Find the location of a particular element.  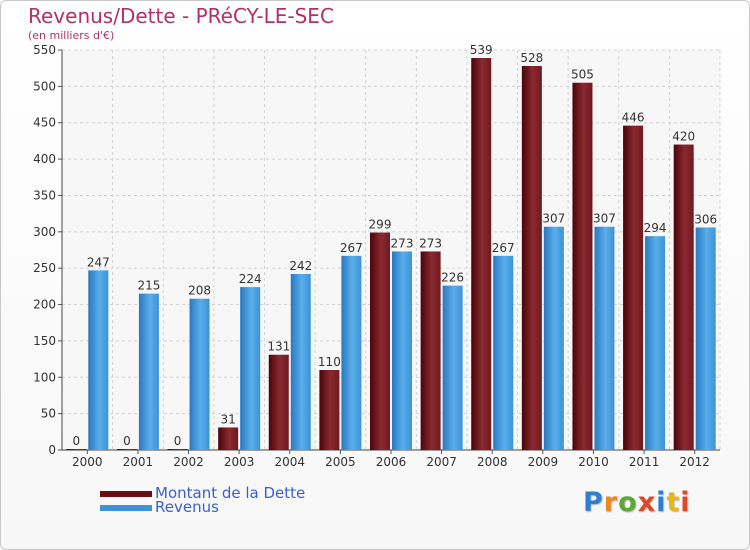

x-tick-label: 2012 is located at coordinates (694, 462).